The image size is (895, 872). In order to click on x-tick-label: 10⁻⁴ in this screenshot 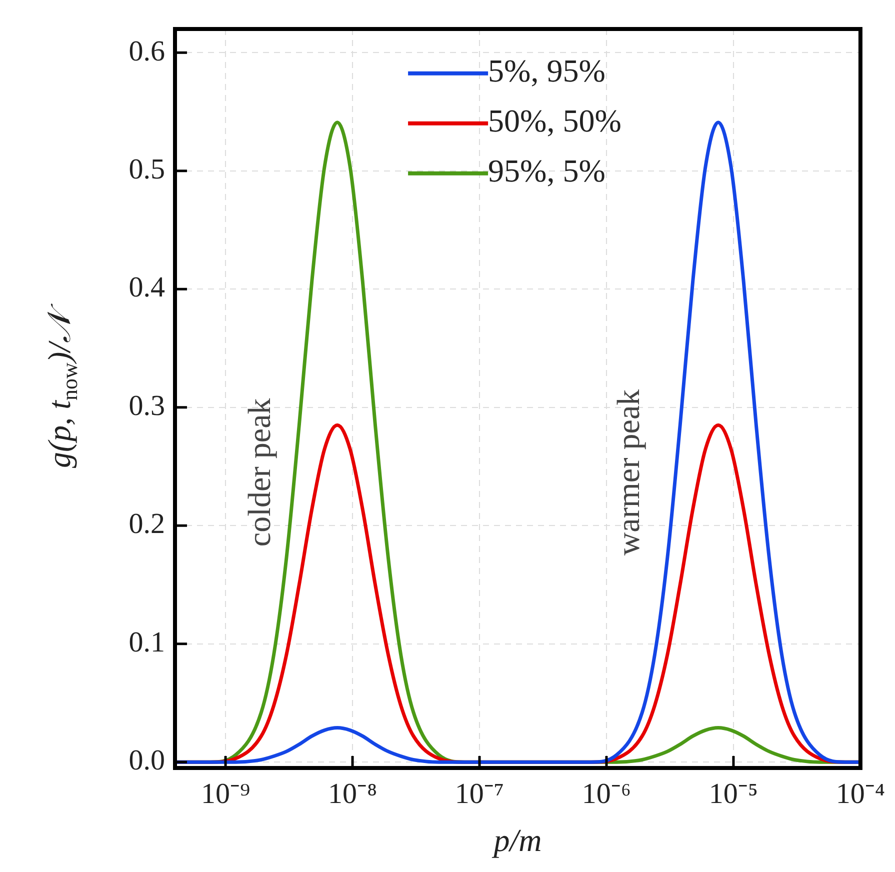, I will do `click(861, 794)`.